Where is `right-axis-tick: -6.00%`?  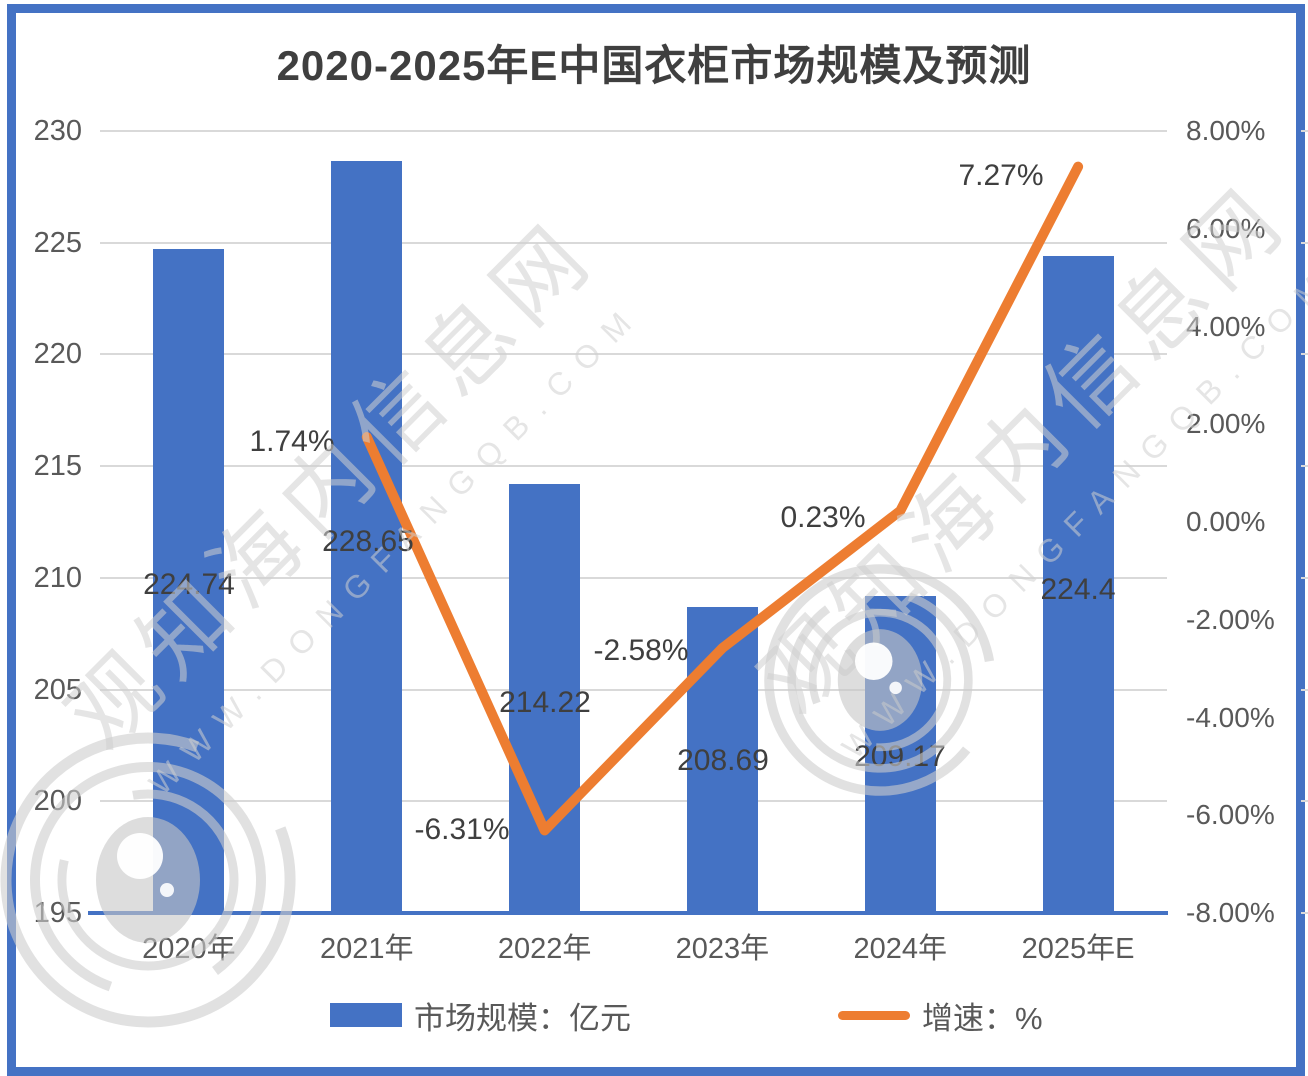 right-axis-tick: -6.00% is located at coordinates (1230, 815).